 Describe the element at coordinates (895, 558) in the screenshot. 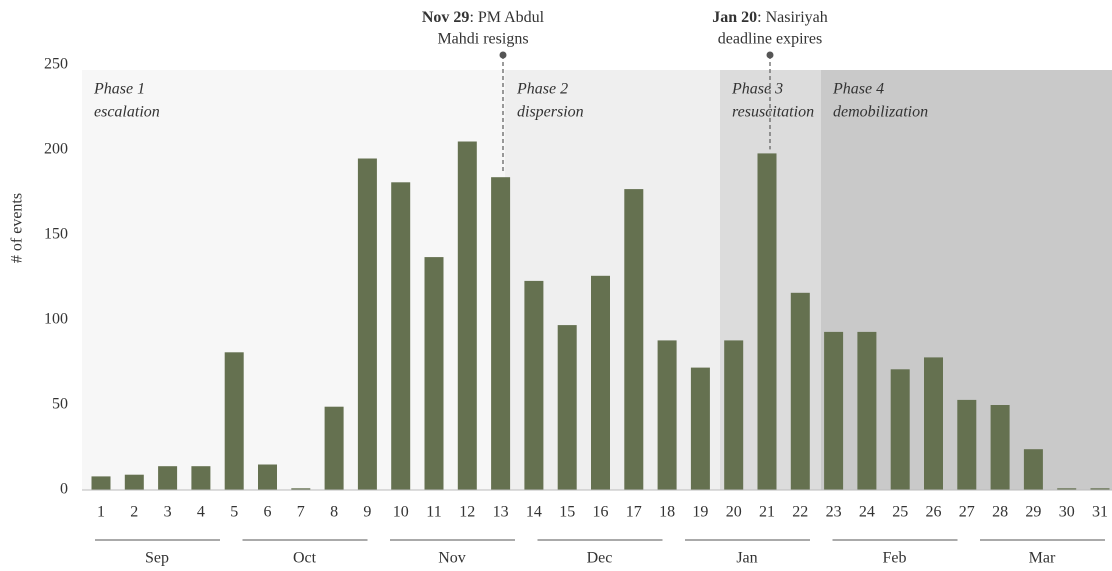

I see `month-label: Feb` at that location.